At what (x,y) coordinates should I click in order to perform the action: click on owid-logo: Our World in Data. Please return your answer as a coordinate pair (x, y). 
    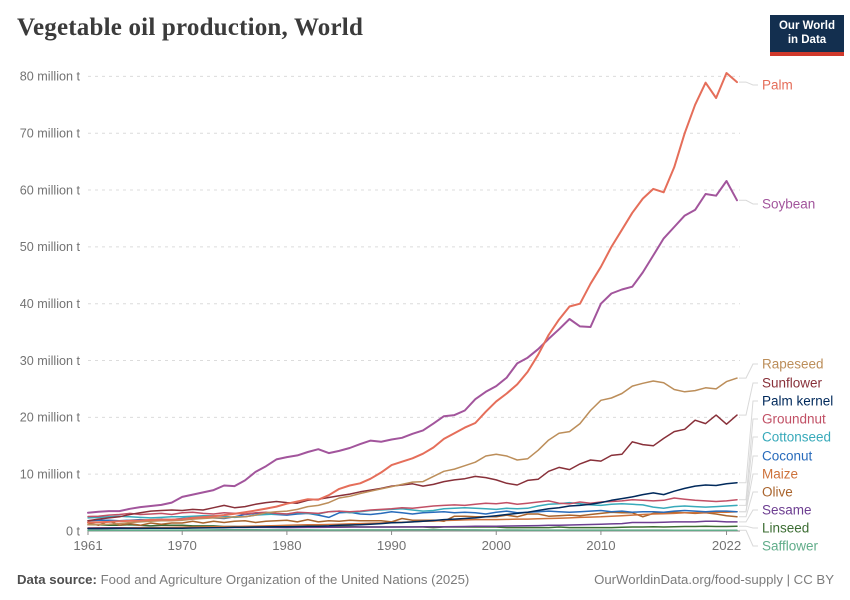
    Looking at the image, I should click on (807, 35).